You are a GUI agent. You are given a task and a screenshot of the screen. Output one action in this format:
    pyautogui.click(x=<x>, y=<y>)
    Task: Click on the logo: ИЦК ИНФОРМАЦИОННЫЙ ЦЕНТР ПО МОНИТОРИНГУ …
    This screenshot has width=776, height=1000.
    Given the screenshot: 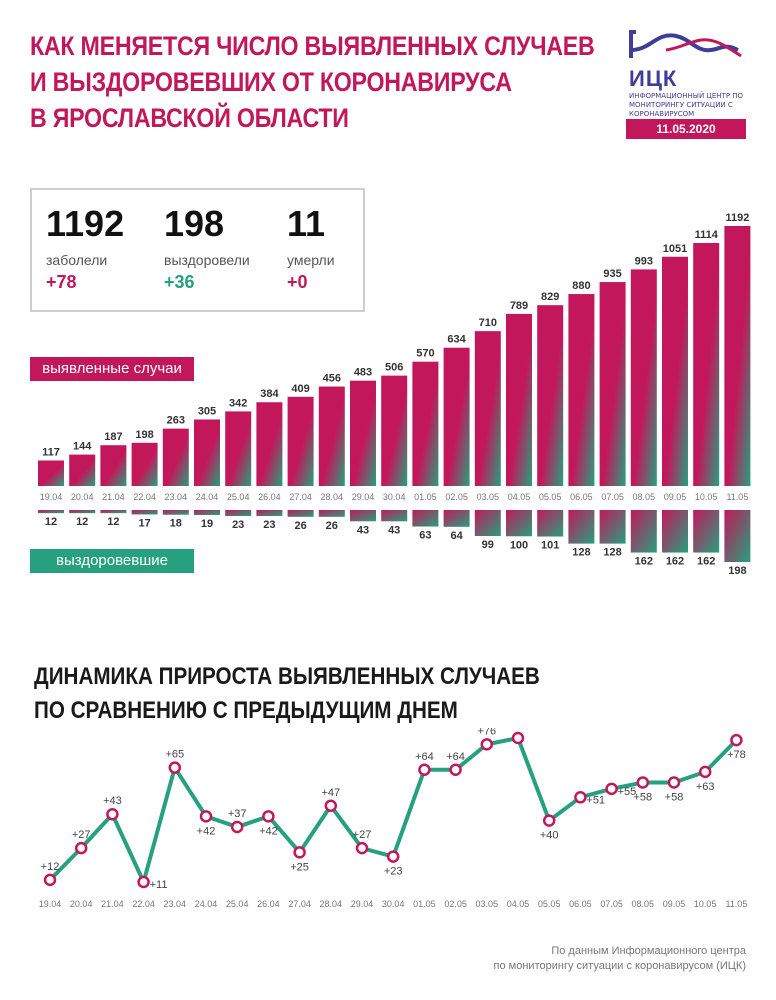 What is the action you would take?
    pyautogui.click(x=686, y=73)
    